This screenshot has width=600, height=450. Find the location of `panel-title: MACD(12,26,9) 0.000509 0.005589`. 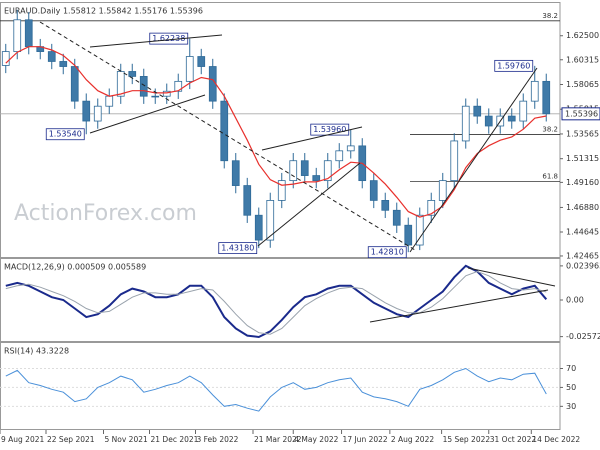

panel-title: MACD(12,26,9) 0.000509 0.005589 is located at coordinates (75, 267).